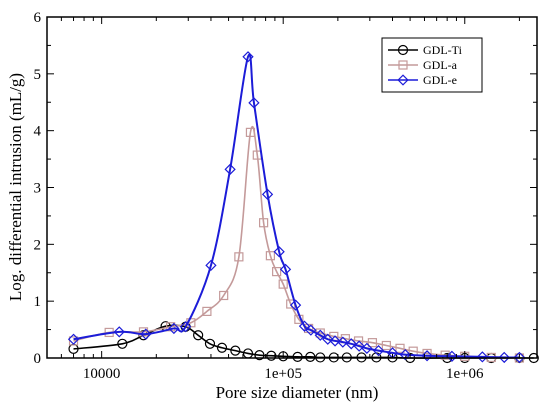 This screenshot has width=550, height=408. Describe the element at coordinates (465, 374) in the screenshot. I see `x-tick-label: 1e+06` at that location.